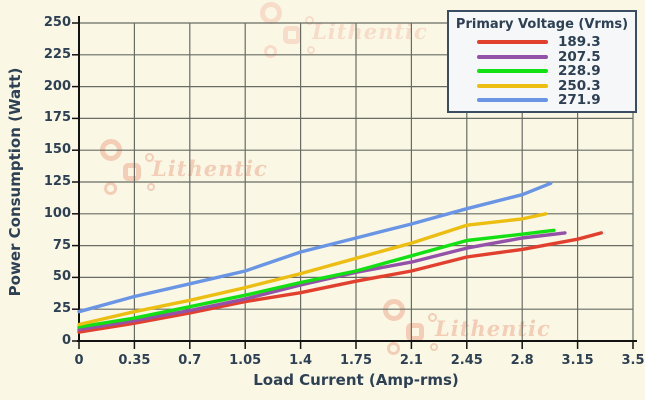 This screenshot has height=400, width=645. I want to click on y-tick-label: 200, so click(57, 86).